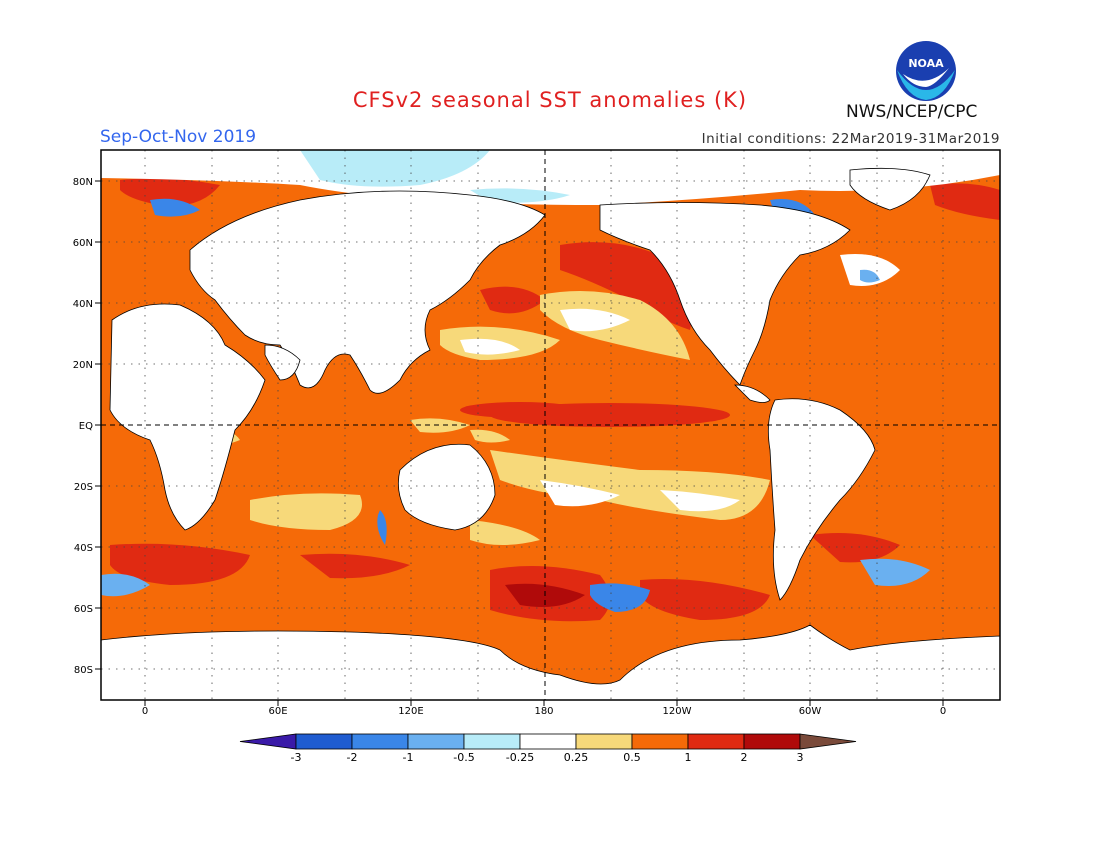  Describe the element at coordinates (620, 597) in the screenshot. I see `southern-ocean-cool` at that location.